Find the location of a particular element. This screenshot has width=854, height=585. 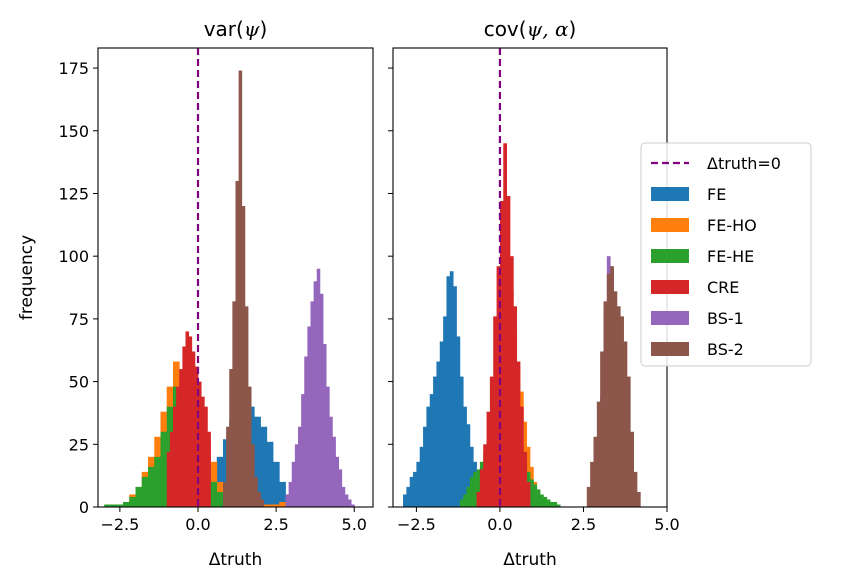

x-tick-label: 5.0 is located at coordinates (666, 524).